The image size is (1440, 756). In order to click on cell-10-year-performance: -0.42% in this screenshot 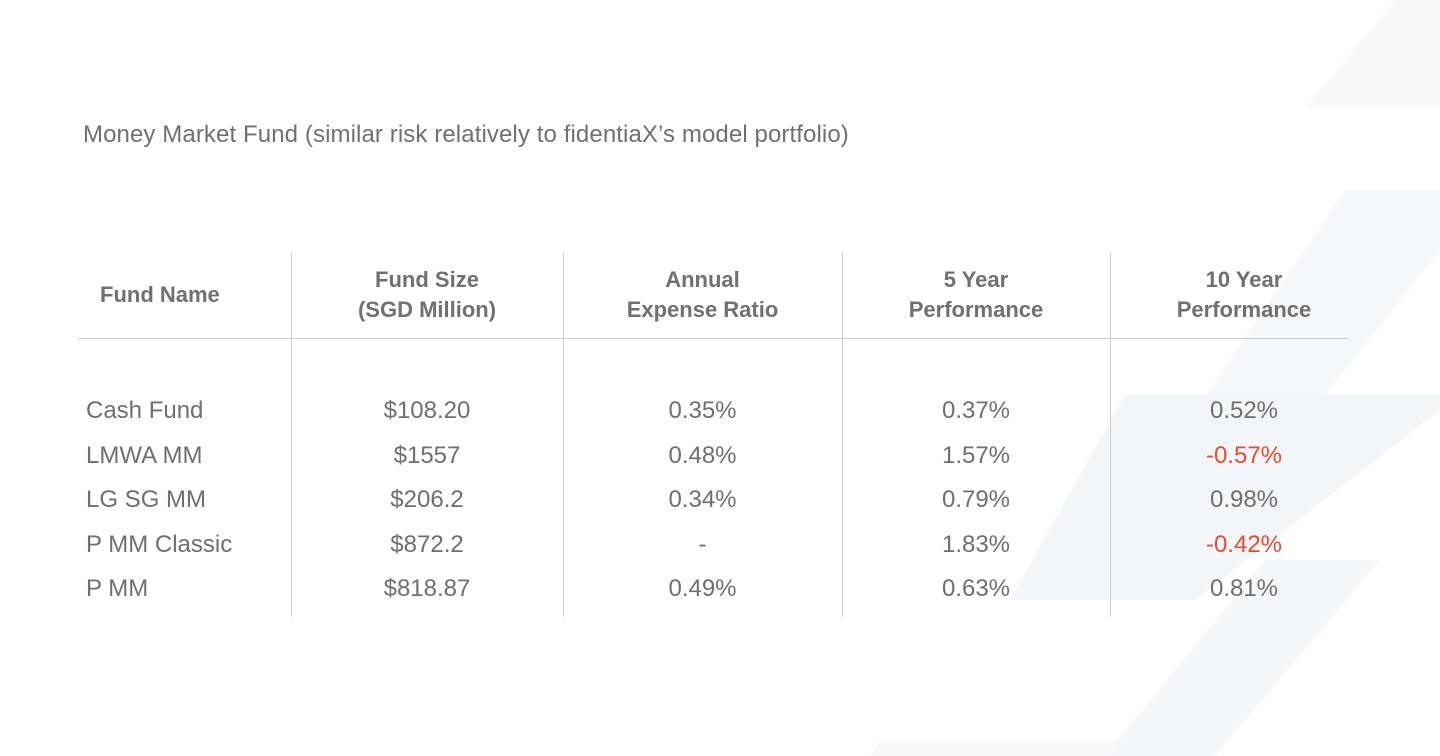, I will do `click(1244, 544)`.